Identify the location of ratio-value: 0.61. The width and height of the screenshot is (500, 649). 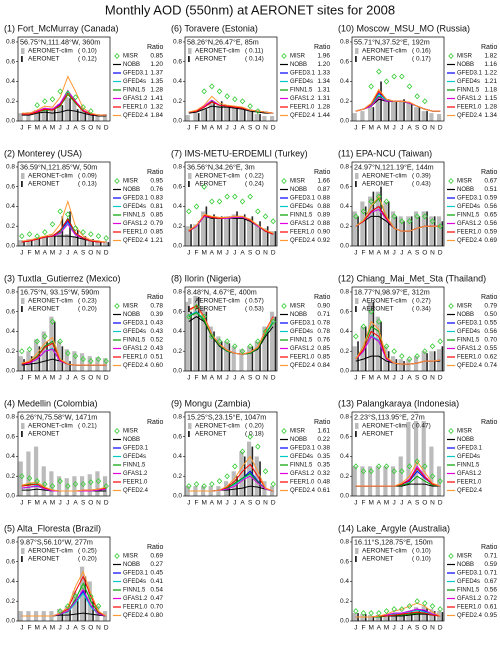
(490, 607).